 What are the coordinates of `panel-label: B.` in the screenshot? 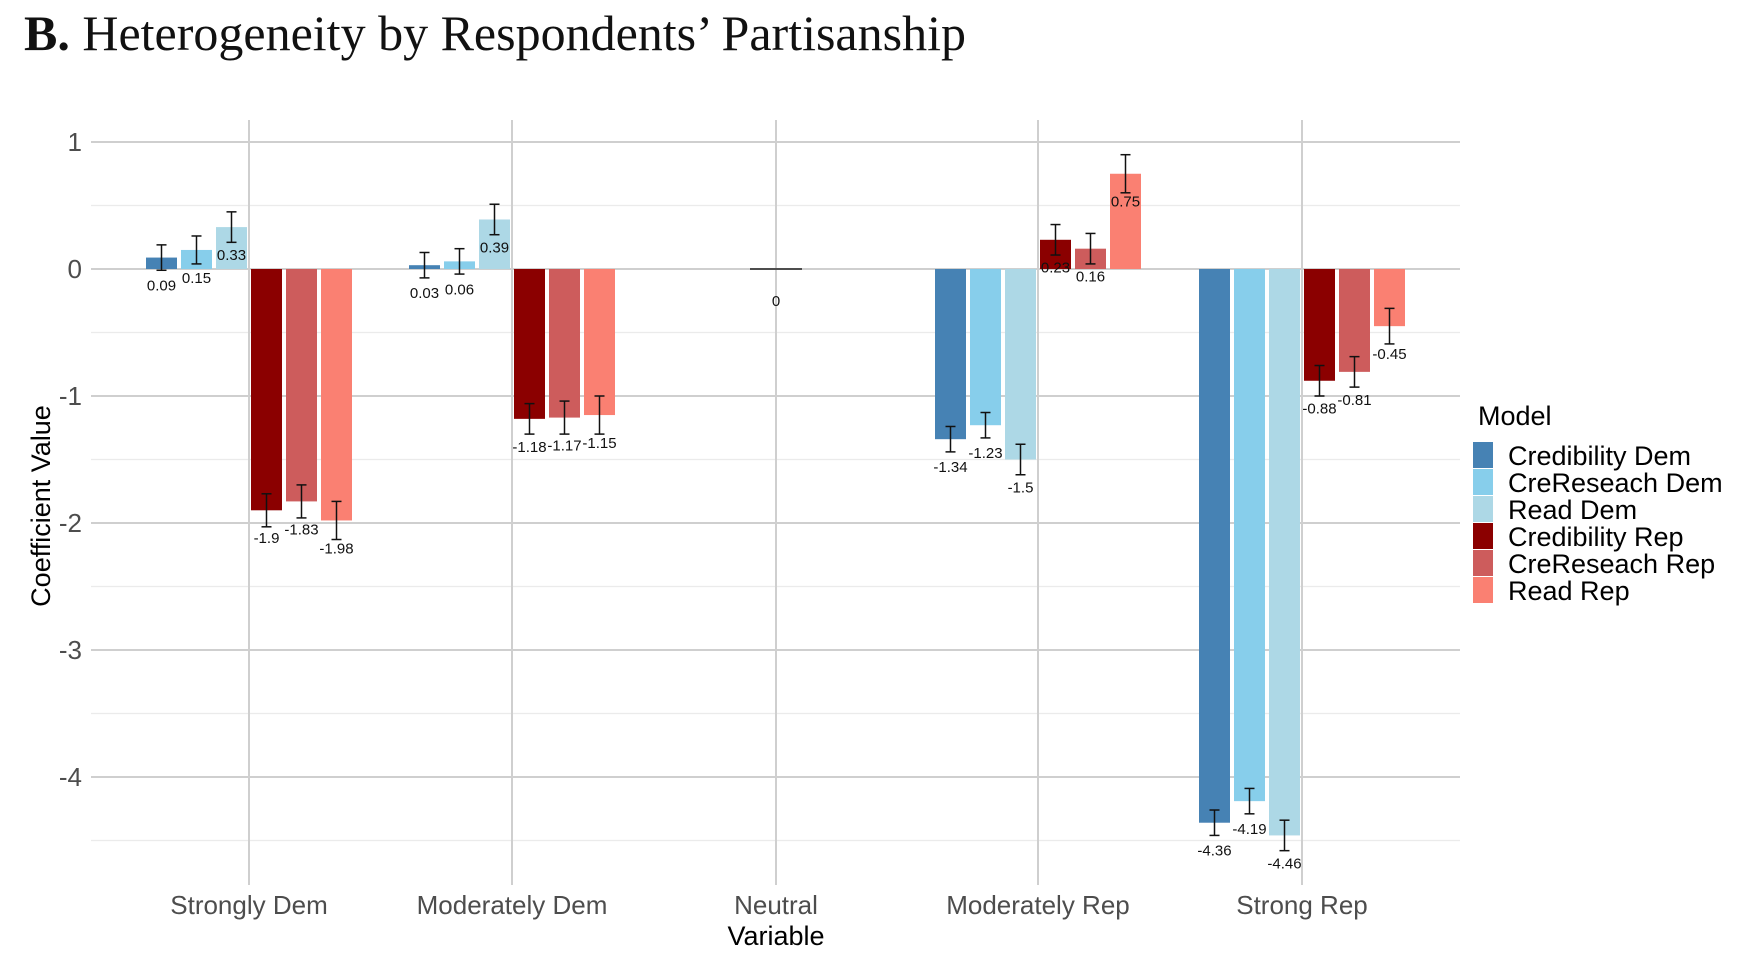 It's located at (47, 33).